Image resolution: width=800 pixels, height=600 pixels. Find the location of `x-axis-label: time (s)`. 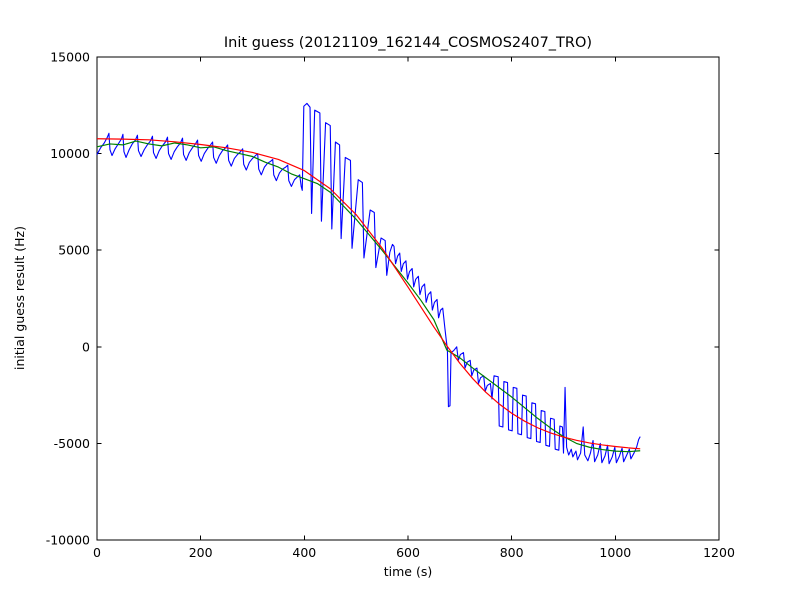

x-axis-label: time (s) is located at coordinates (408, 571).